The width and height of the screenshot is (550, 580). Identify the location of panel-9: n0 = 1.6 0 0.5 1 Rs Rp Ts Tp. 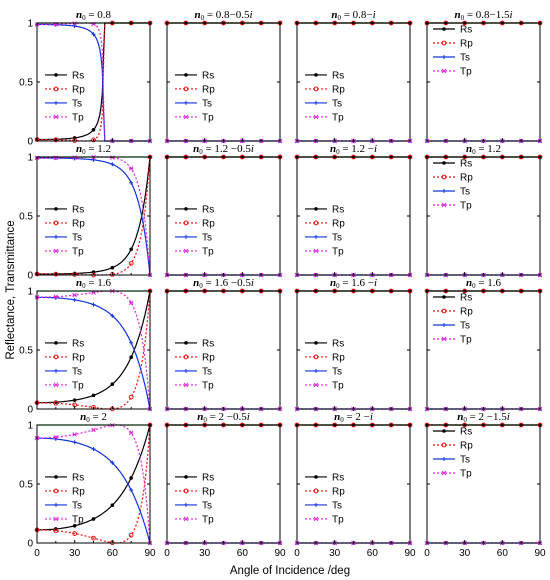
(86, 346).